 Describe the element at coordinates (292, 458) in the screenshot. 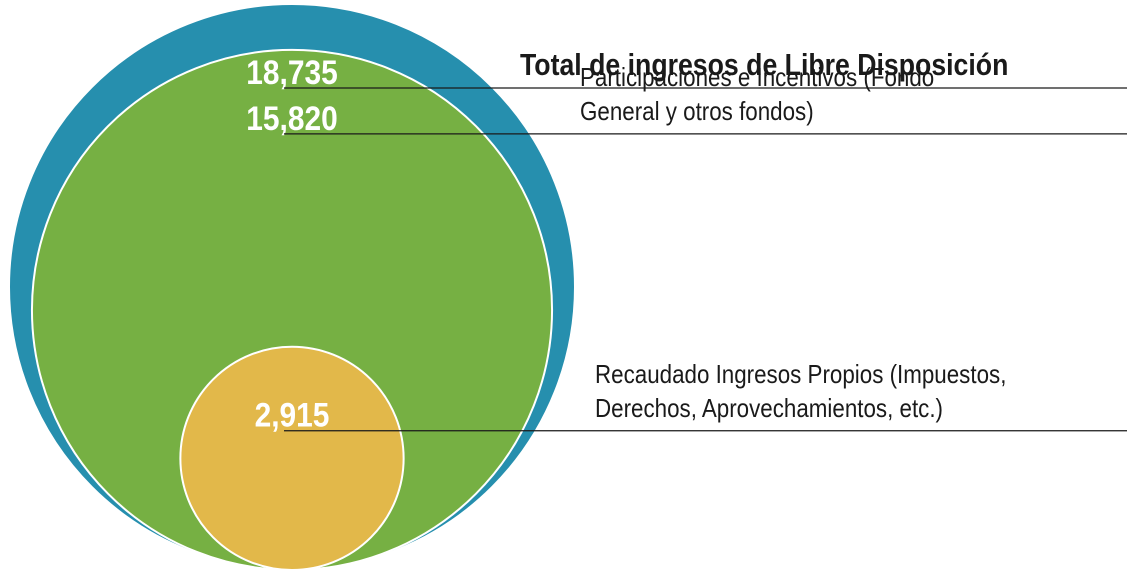

I see `circle` at that location.